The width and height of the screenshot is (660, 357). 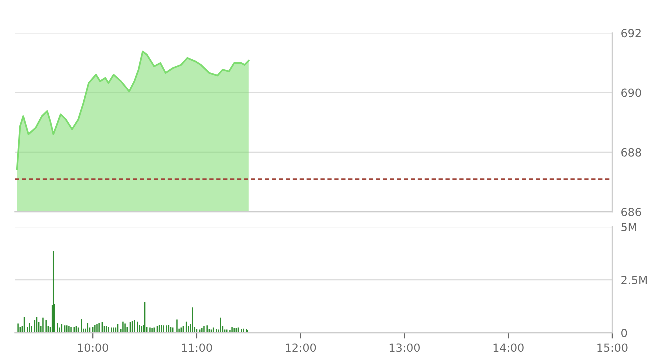 What do you see at coordinates (629, 227) in the screenshot?
I see `y-tick-label: 5M` at bounding box center [629, 227].